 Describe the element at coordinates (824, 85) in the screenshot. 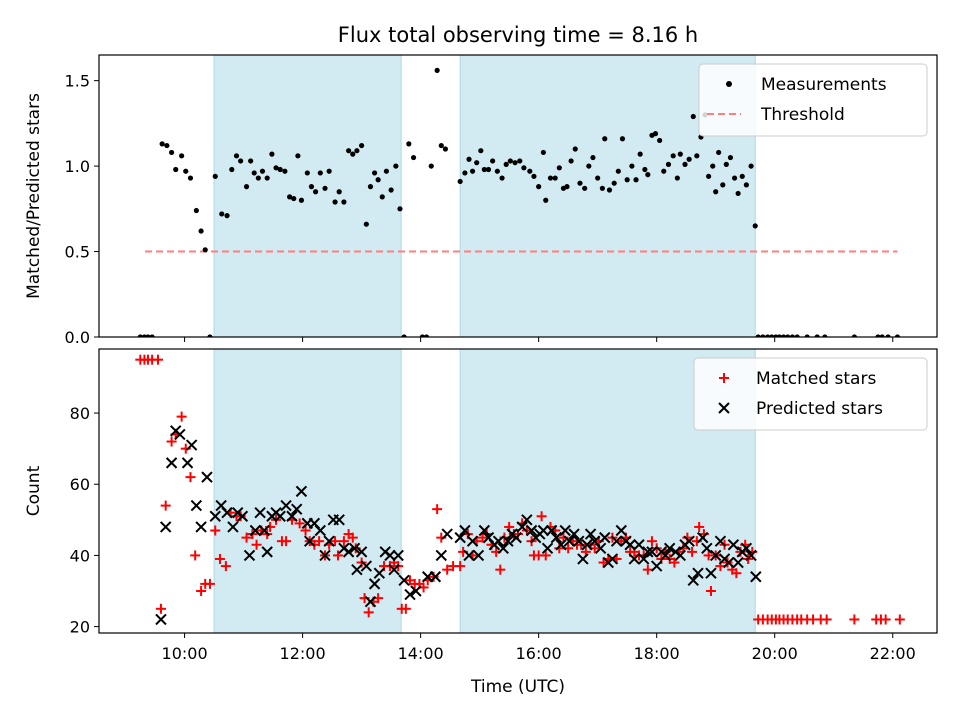

I see `legend-label: Measurements` at that location.